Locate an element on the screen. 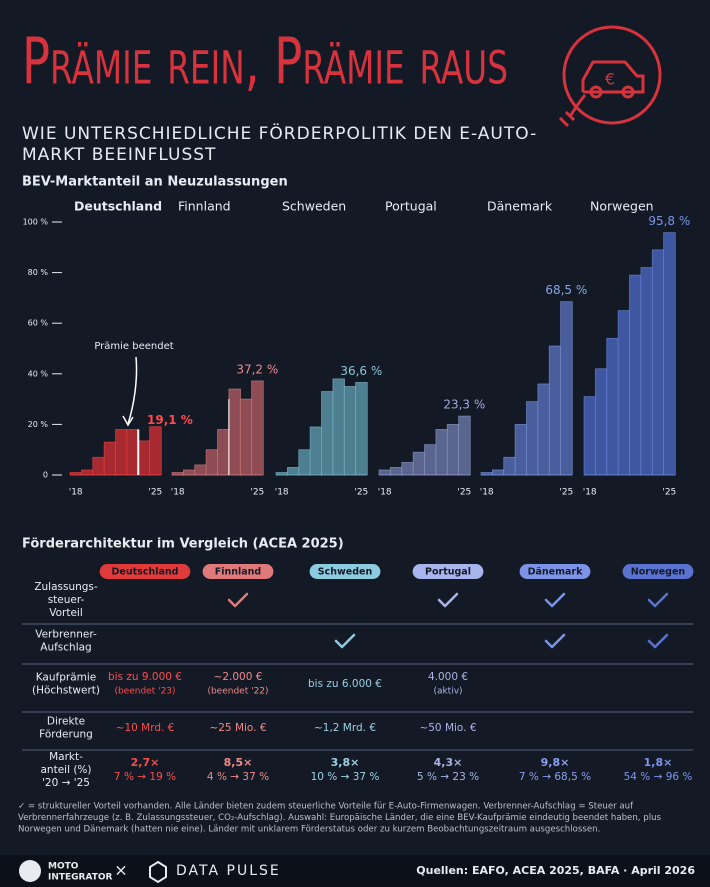 The image size is (710, 887). cell-sub: (beendet '23) is located at coordinates (144, 692).